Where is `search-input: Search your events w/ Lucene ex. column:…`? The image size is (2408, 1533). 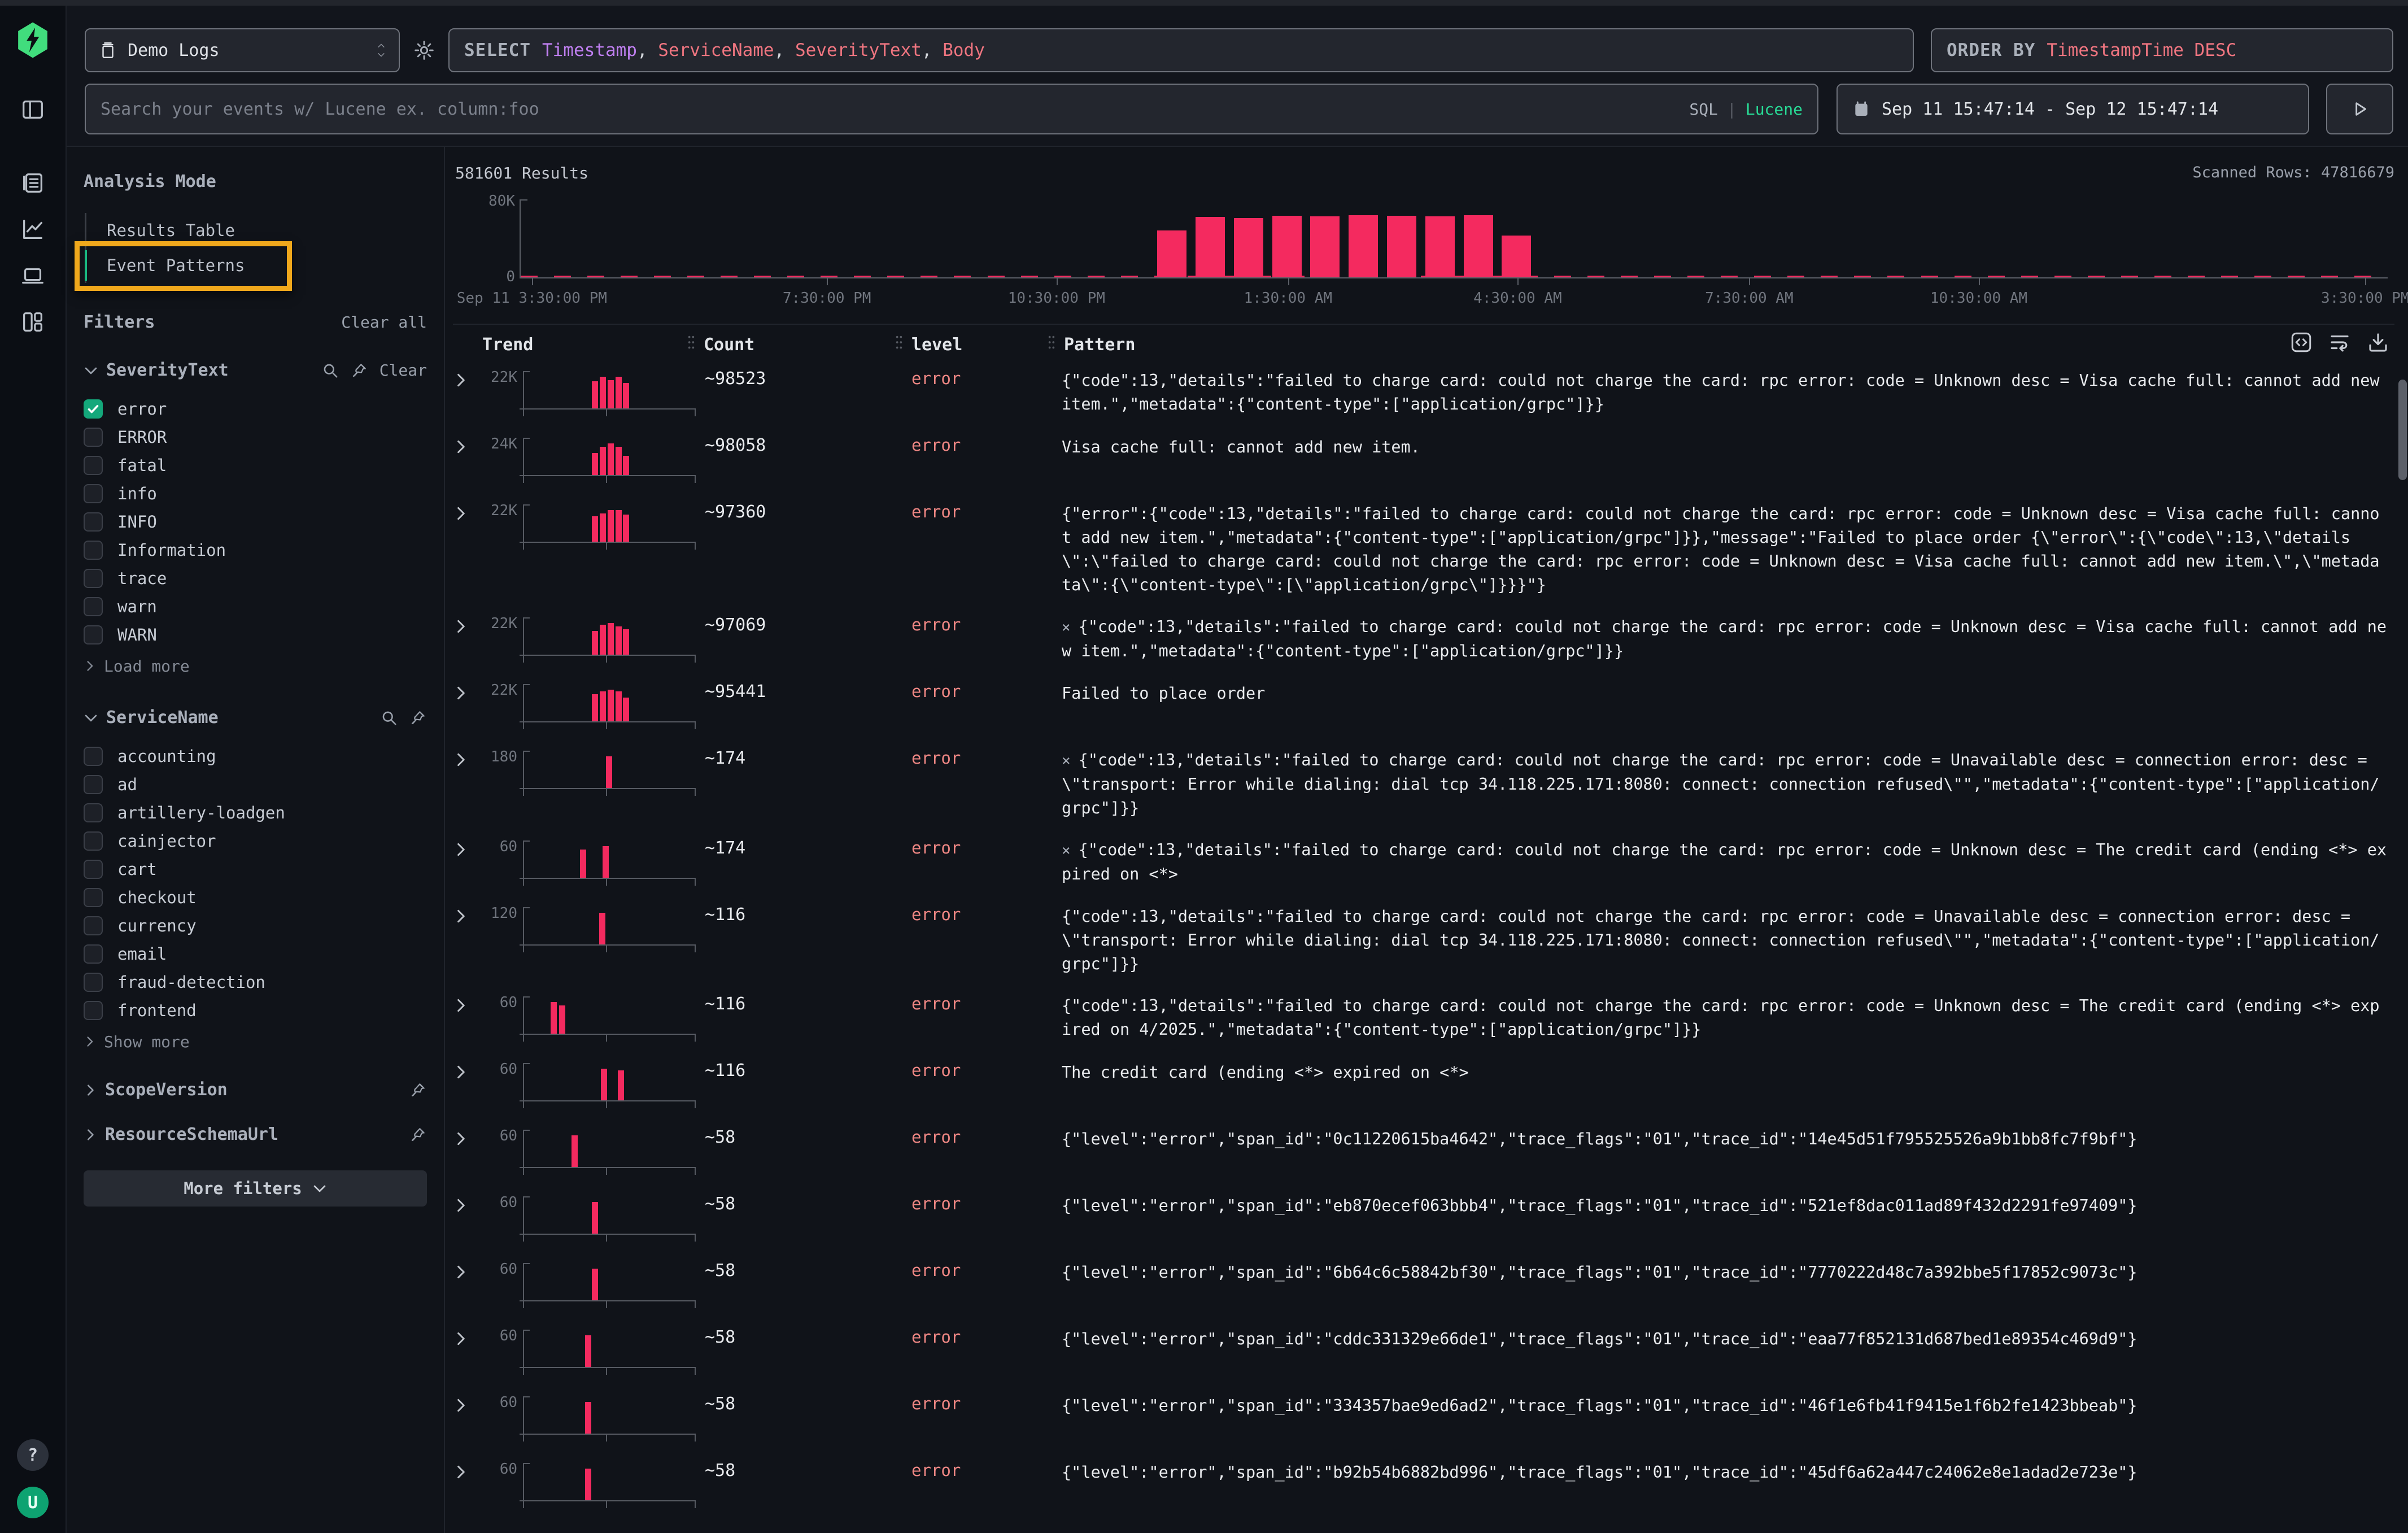
search-input: Search your events w/ Lucene ex. column:… is located at coordinates (951, 109).